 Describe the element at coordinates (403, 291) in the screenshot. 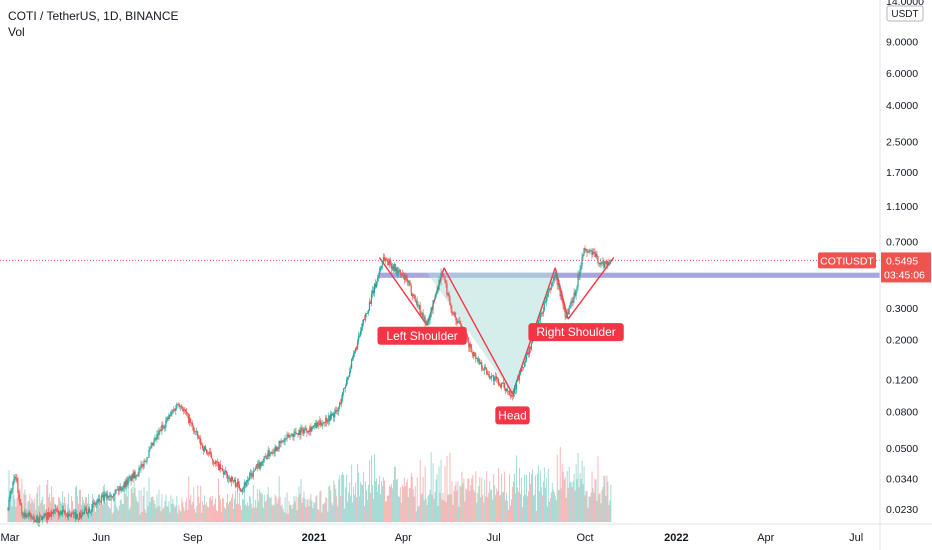

I see `left-shoulder-line` at that location.